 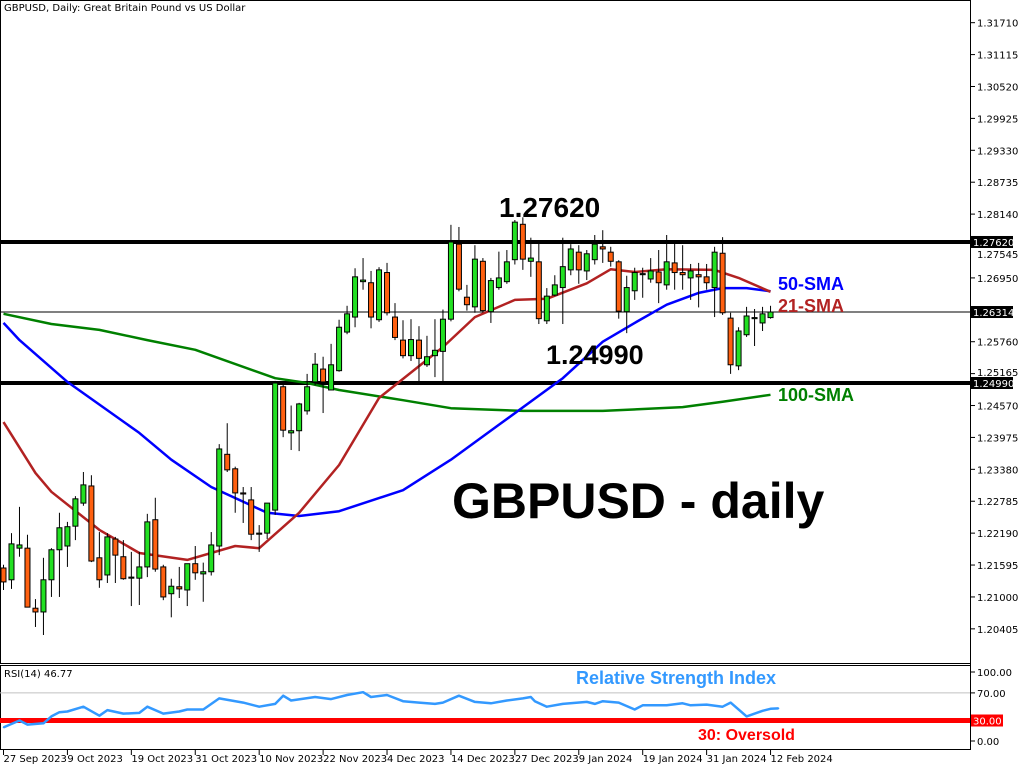 I want to click on price-tick-label: 1.31115, so click(x=997, y=56).